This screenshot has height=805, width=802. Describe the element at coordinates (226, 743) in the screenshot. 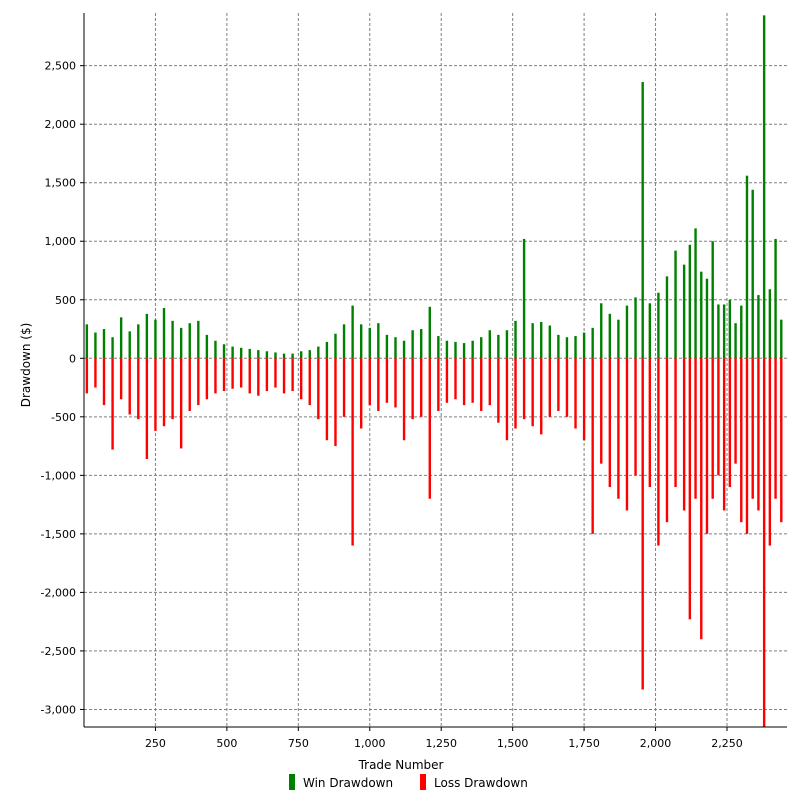

I see `x-tick-label: 500` at that location.